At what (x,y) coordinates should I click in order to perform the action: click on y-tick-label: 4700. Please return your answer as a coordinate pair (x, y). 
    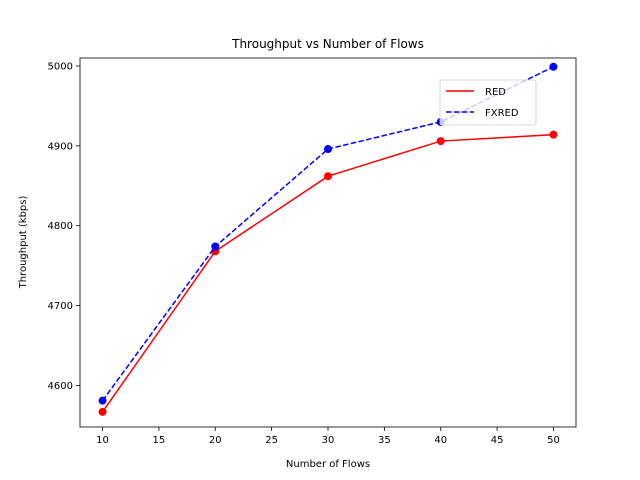
    Looking at the image, I should click on (60, 306).